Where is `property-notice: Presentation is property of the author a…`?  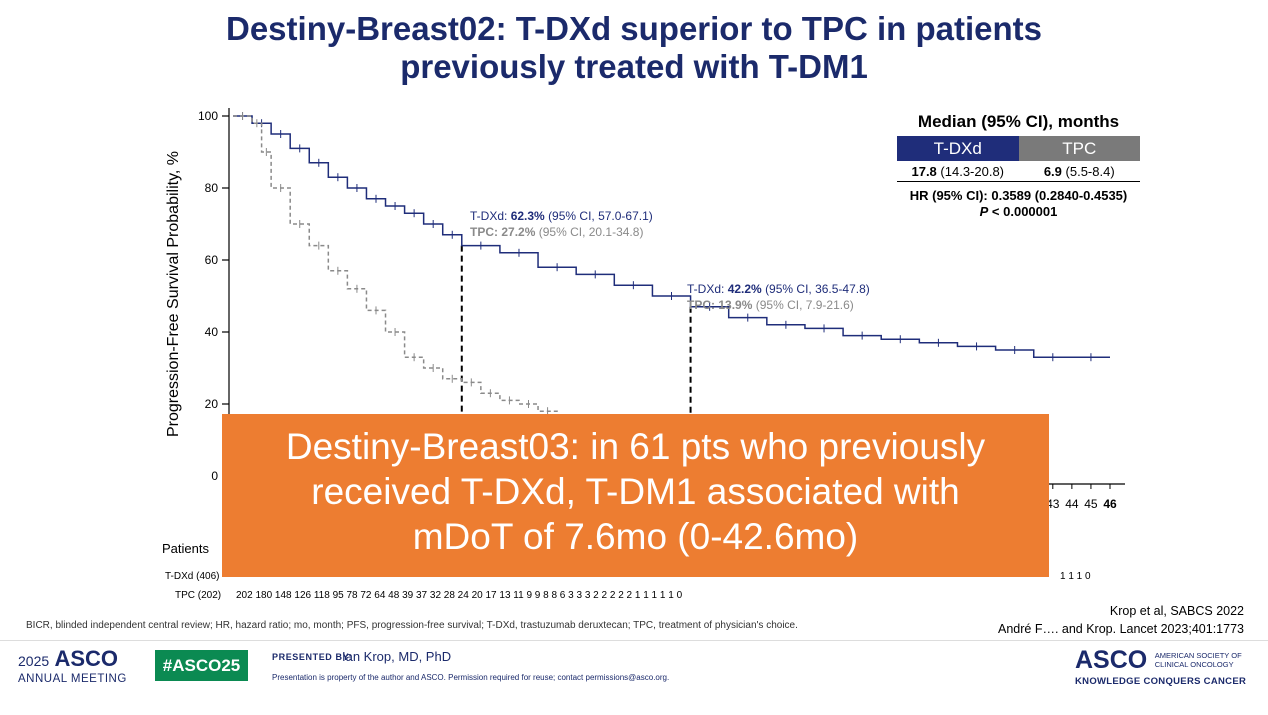 property-notice: Presentation is property of the author a… is located at coordinates (471, 677).